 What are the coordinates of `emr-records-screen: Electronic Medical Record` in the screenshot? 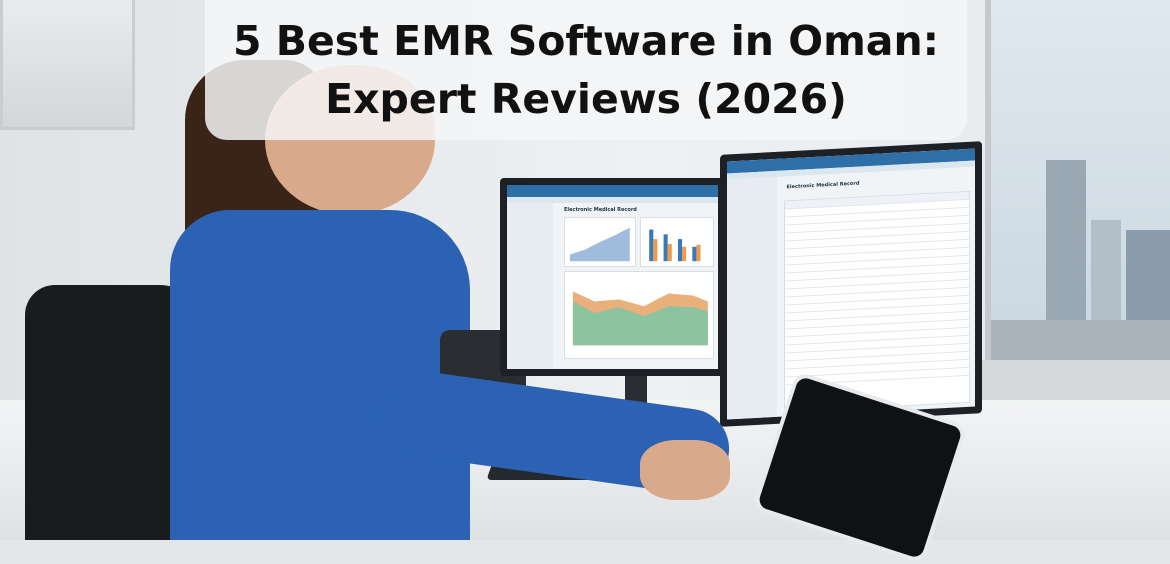 It's located at (851, 284).